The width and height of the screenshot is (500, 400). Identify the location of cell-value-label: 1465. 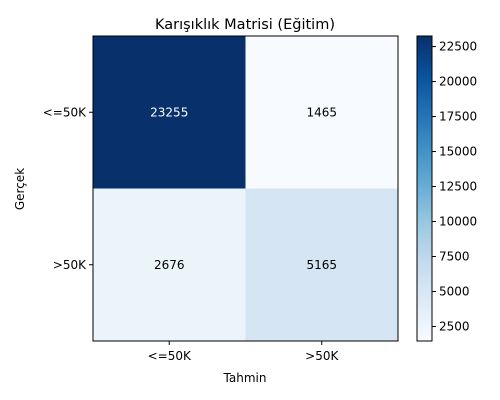
(321, 112).